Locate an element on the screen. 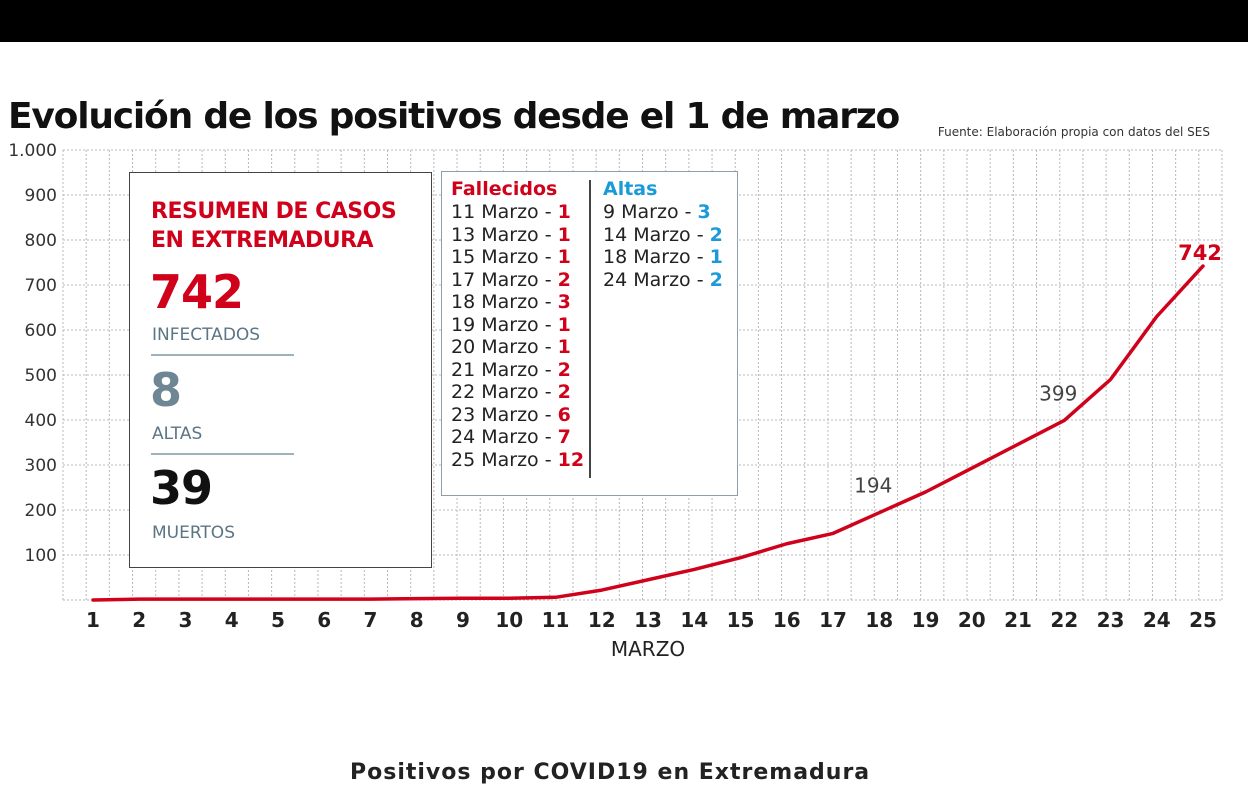 This screenshot has height=785, width=1248. list-item-date: 20 Marzo - is located at coordinates (504, 347).